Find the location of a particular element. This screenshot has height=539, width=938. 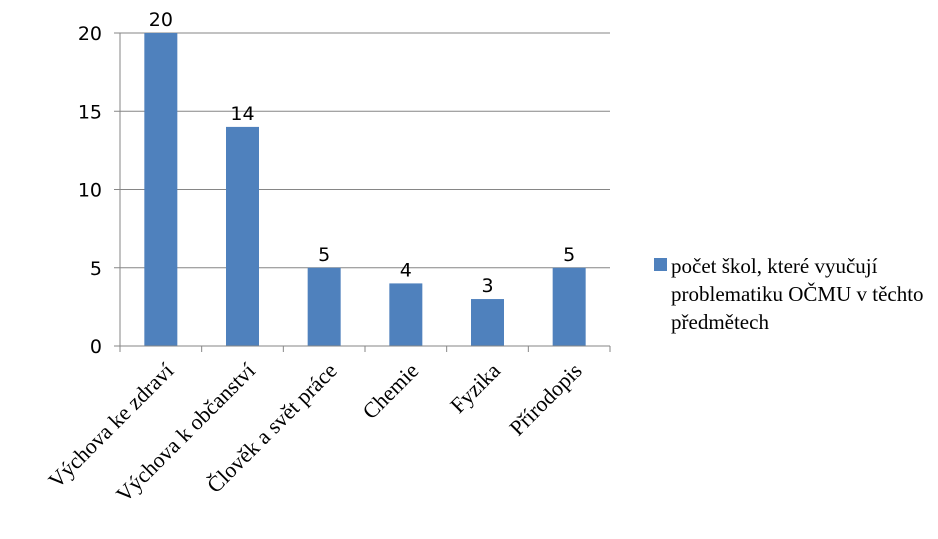

x-tick-label: Chemie is located at coordinates (390, 391).